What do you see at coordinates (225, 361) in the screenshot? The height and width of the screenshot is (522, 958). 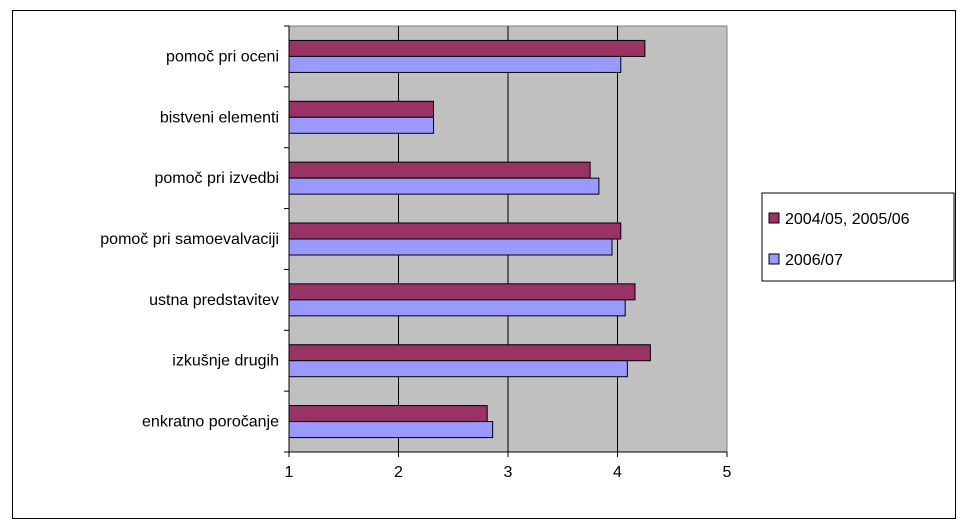 I see `category-label: izkušnje drugih` at bounding box center [225, 361].